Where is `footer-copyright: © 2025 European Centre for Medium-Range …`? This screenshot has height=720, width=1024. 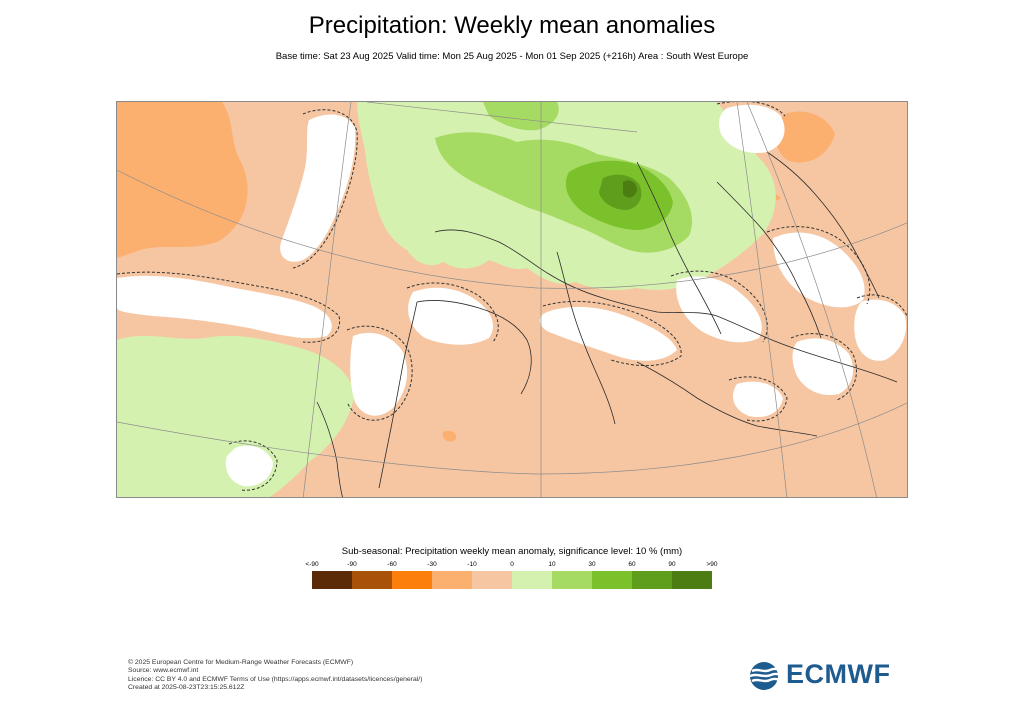
footer-copyright: © 2025 European Centre for Medium-Range … is located at coordinates (241, 662).